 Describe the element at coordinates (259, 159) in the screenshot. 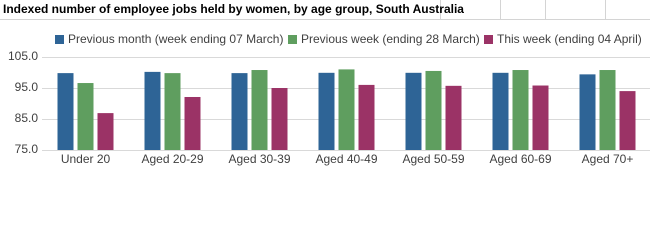

I see `x-tick-label: Aged 30-39` at that location.